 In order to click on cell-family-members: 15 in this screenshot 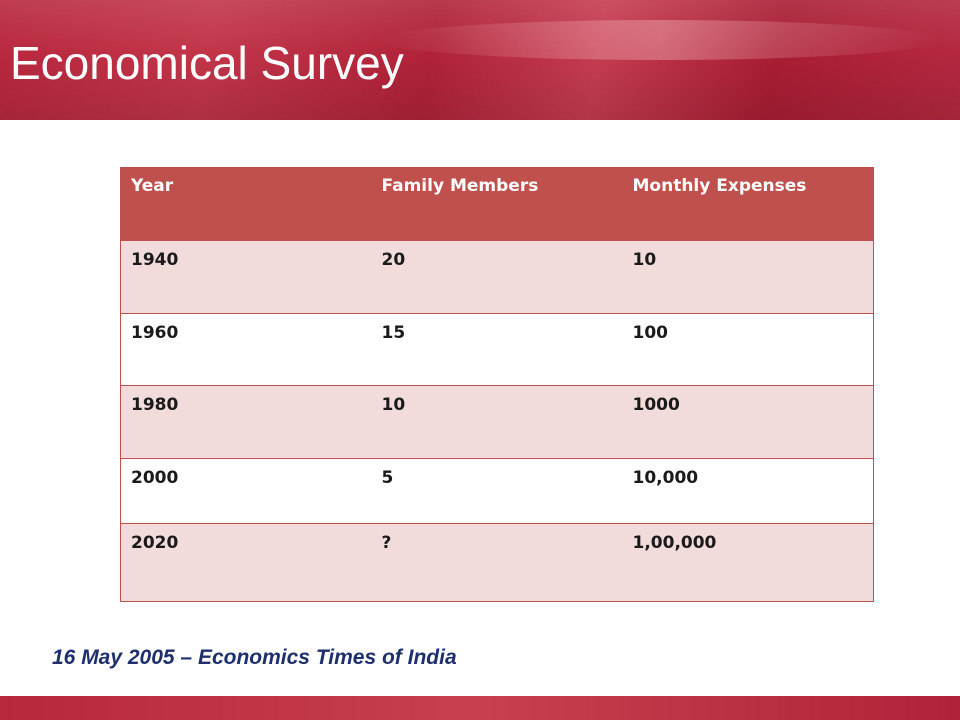, I will do `click(497, 348)`.